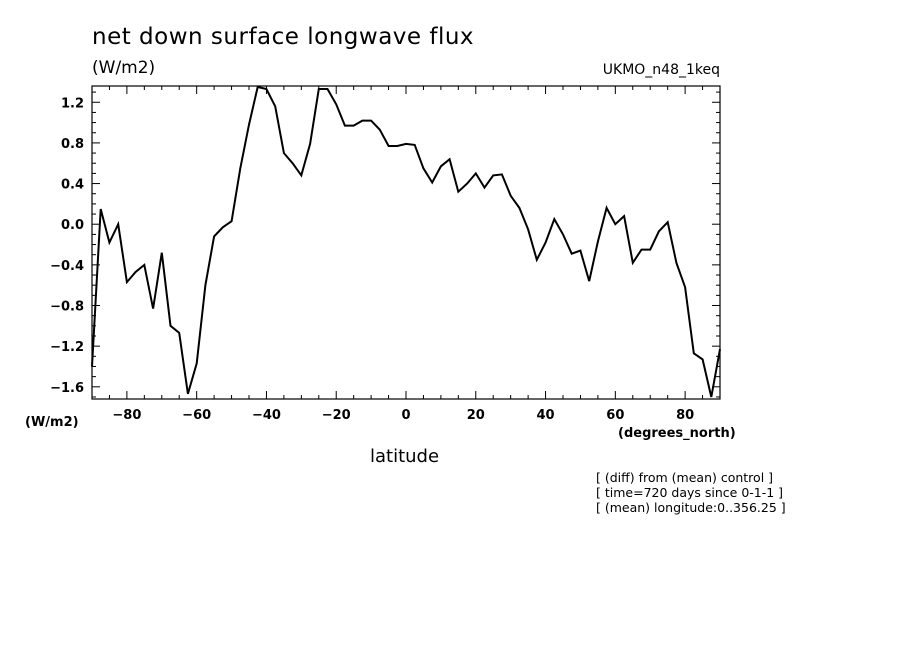 This screenshot has width=904, height=654. What do you see at coordinates (124, 68) in the screenshot?
I see `title-units: (W/m2)` at bounding box center [124, 68].